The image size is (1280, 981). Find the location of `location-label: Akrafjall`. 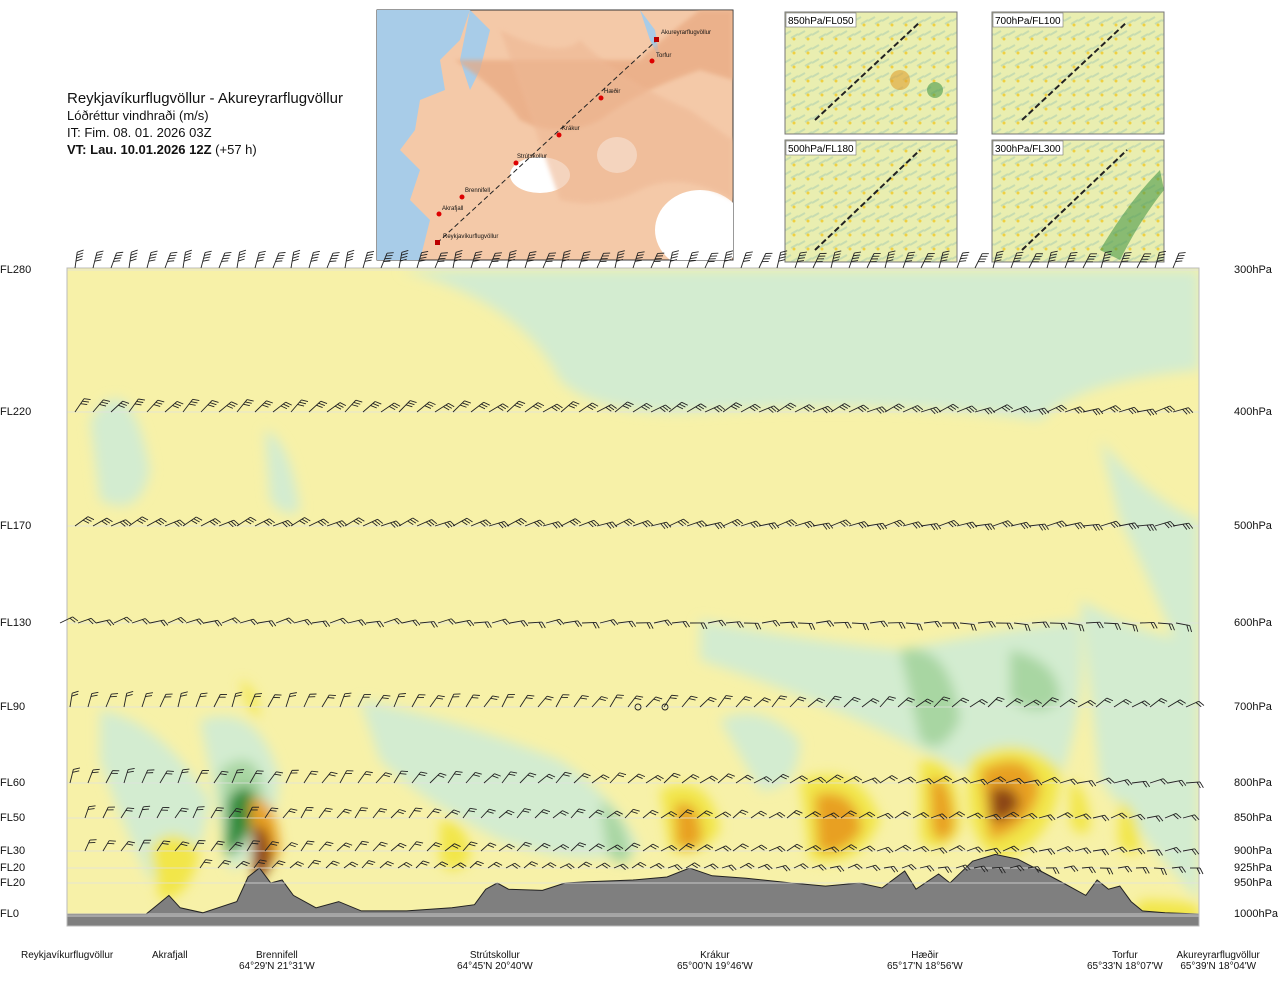

location-label: Akrafjall is located at coordinates (170, 955).